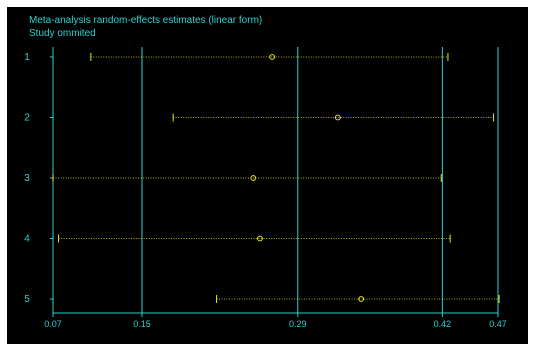 The width and height of the screenshot is (533, 351). What do you see at coordinates (27, 57) in the screenshot?
I see `study-label: 1` at bounding box center [27, 57].